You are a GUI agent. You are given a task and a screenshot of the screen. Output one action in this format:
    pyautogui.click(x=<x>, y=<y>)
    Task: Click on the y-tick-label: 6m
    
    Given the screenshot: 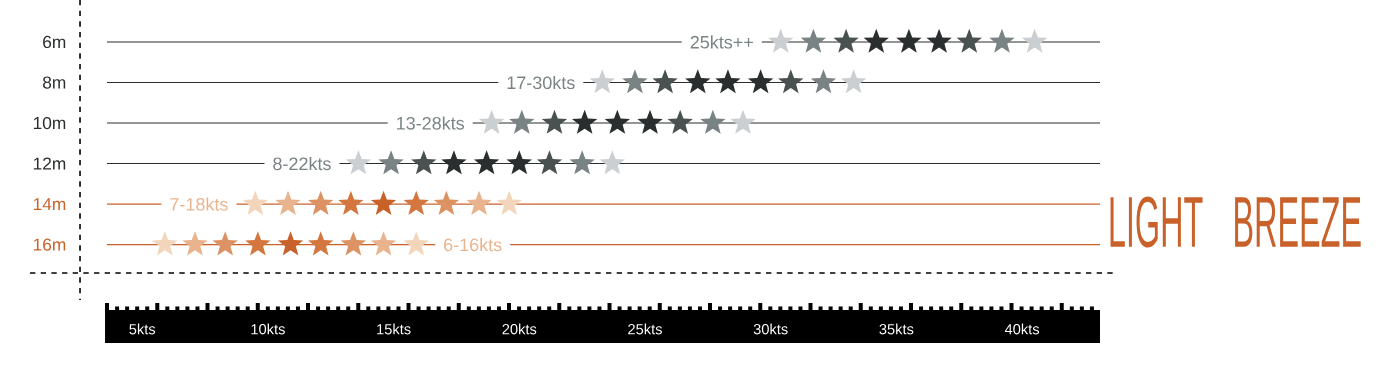 What is the action you would take?
    pyautogui.click(x=54, y=42)
    